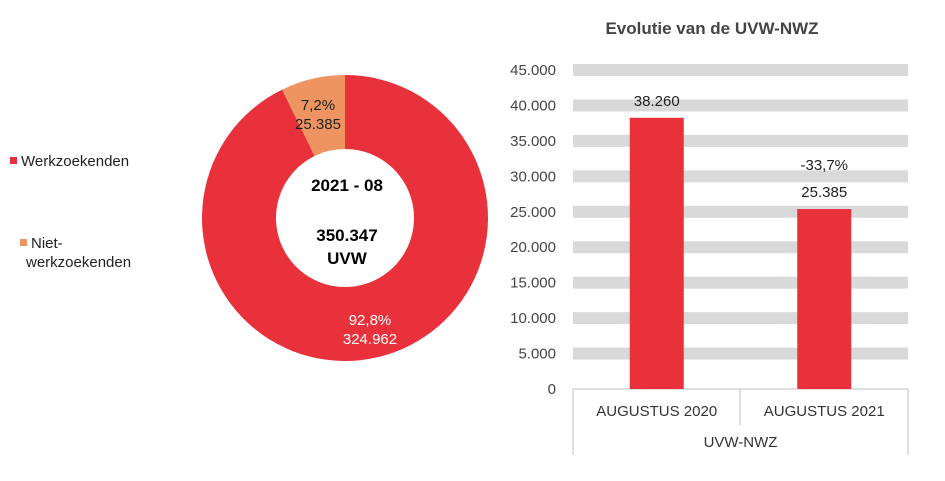 Image resolution: width=945 pixels, height=481 pixels. What do you see at coordinates (347, 222) in the screenshot?
I see `donut-center: 2021 - 08 350.347 UVW` at bounding box center [347, 222].